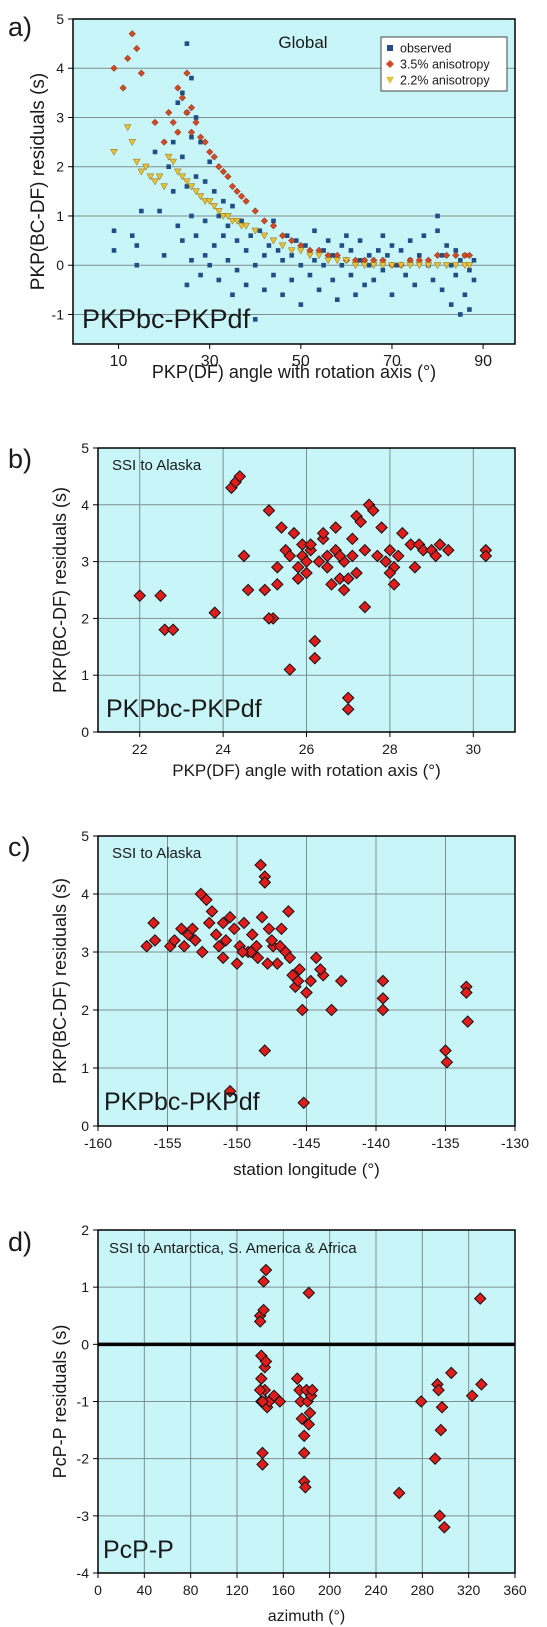  What do you see at coordinates (98, 1590) in the screenshot?
I see `x-tick-label: 0` at bounding box center [98, 1590].